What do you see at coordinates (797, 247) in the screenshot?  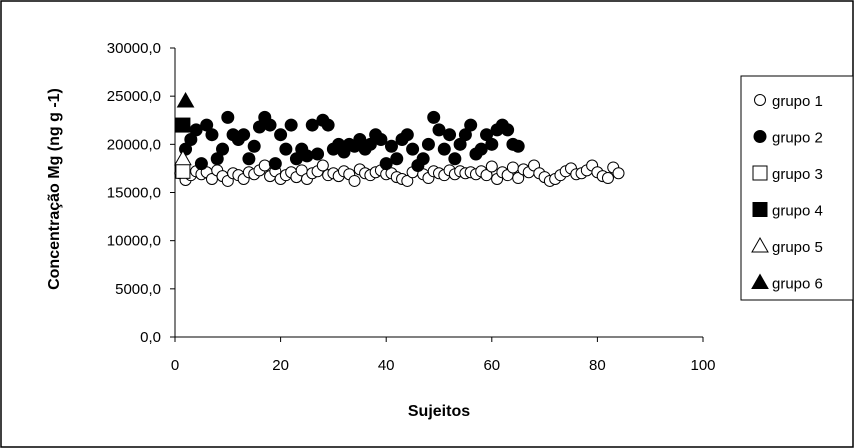 I see `legend-label: grupo 5` at bounding box center [797, 247].